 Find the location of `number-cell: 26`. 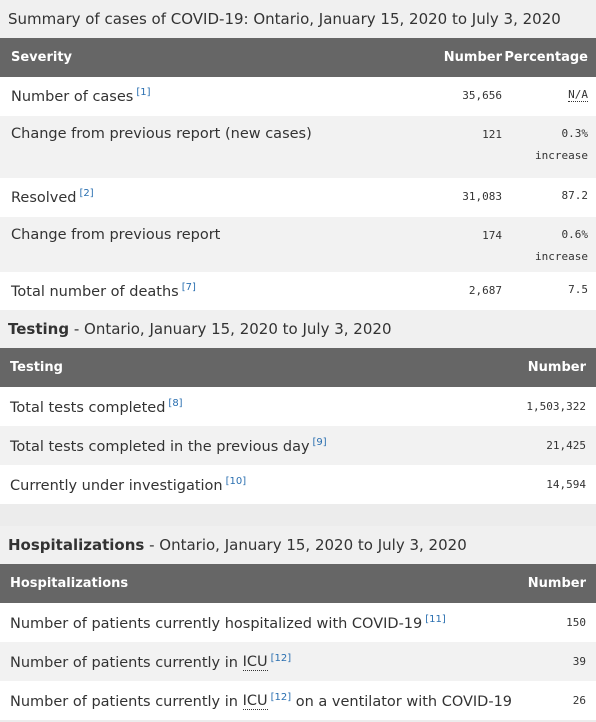

number-cell: 26 is located at coordinates (579, 700).